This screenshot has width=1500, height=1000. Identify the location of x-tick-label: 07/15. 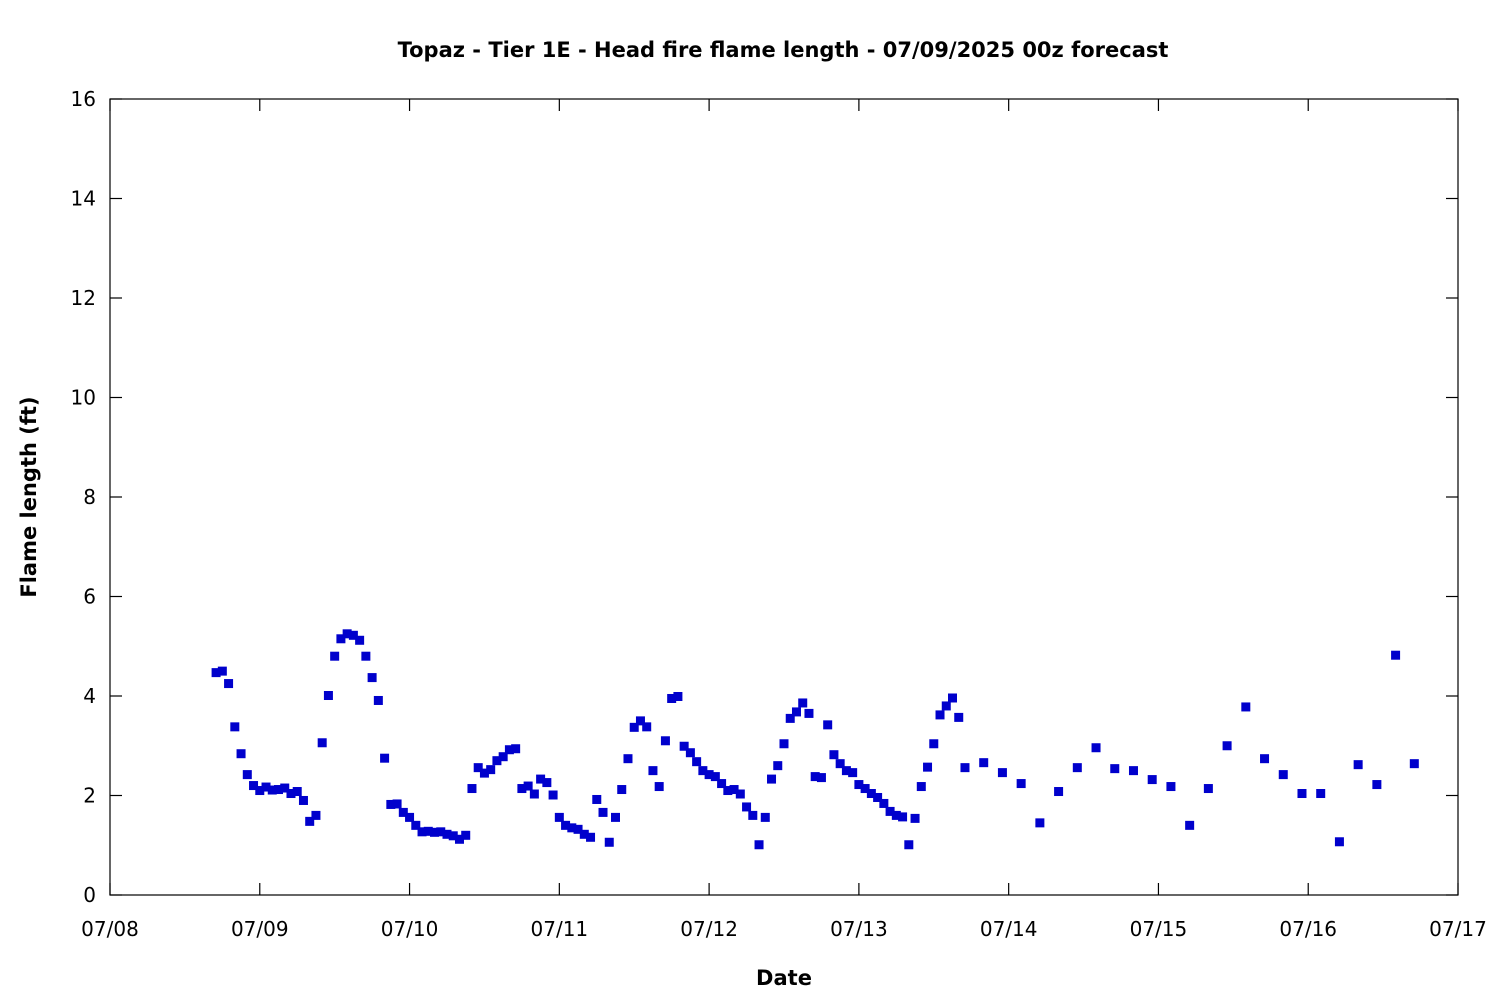
(1159, 929).